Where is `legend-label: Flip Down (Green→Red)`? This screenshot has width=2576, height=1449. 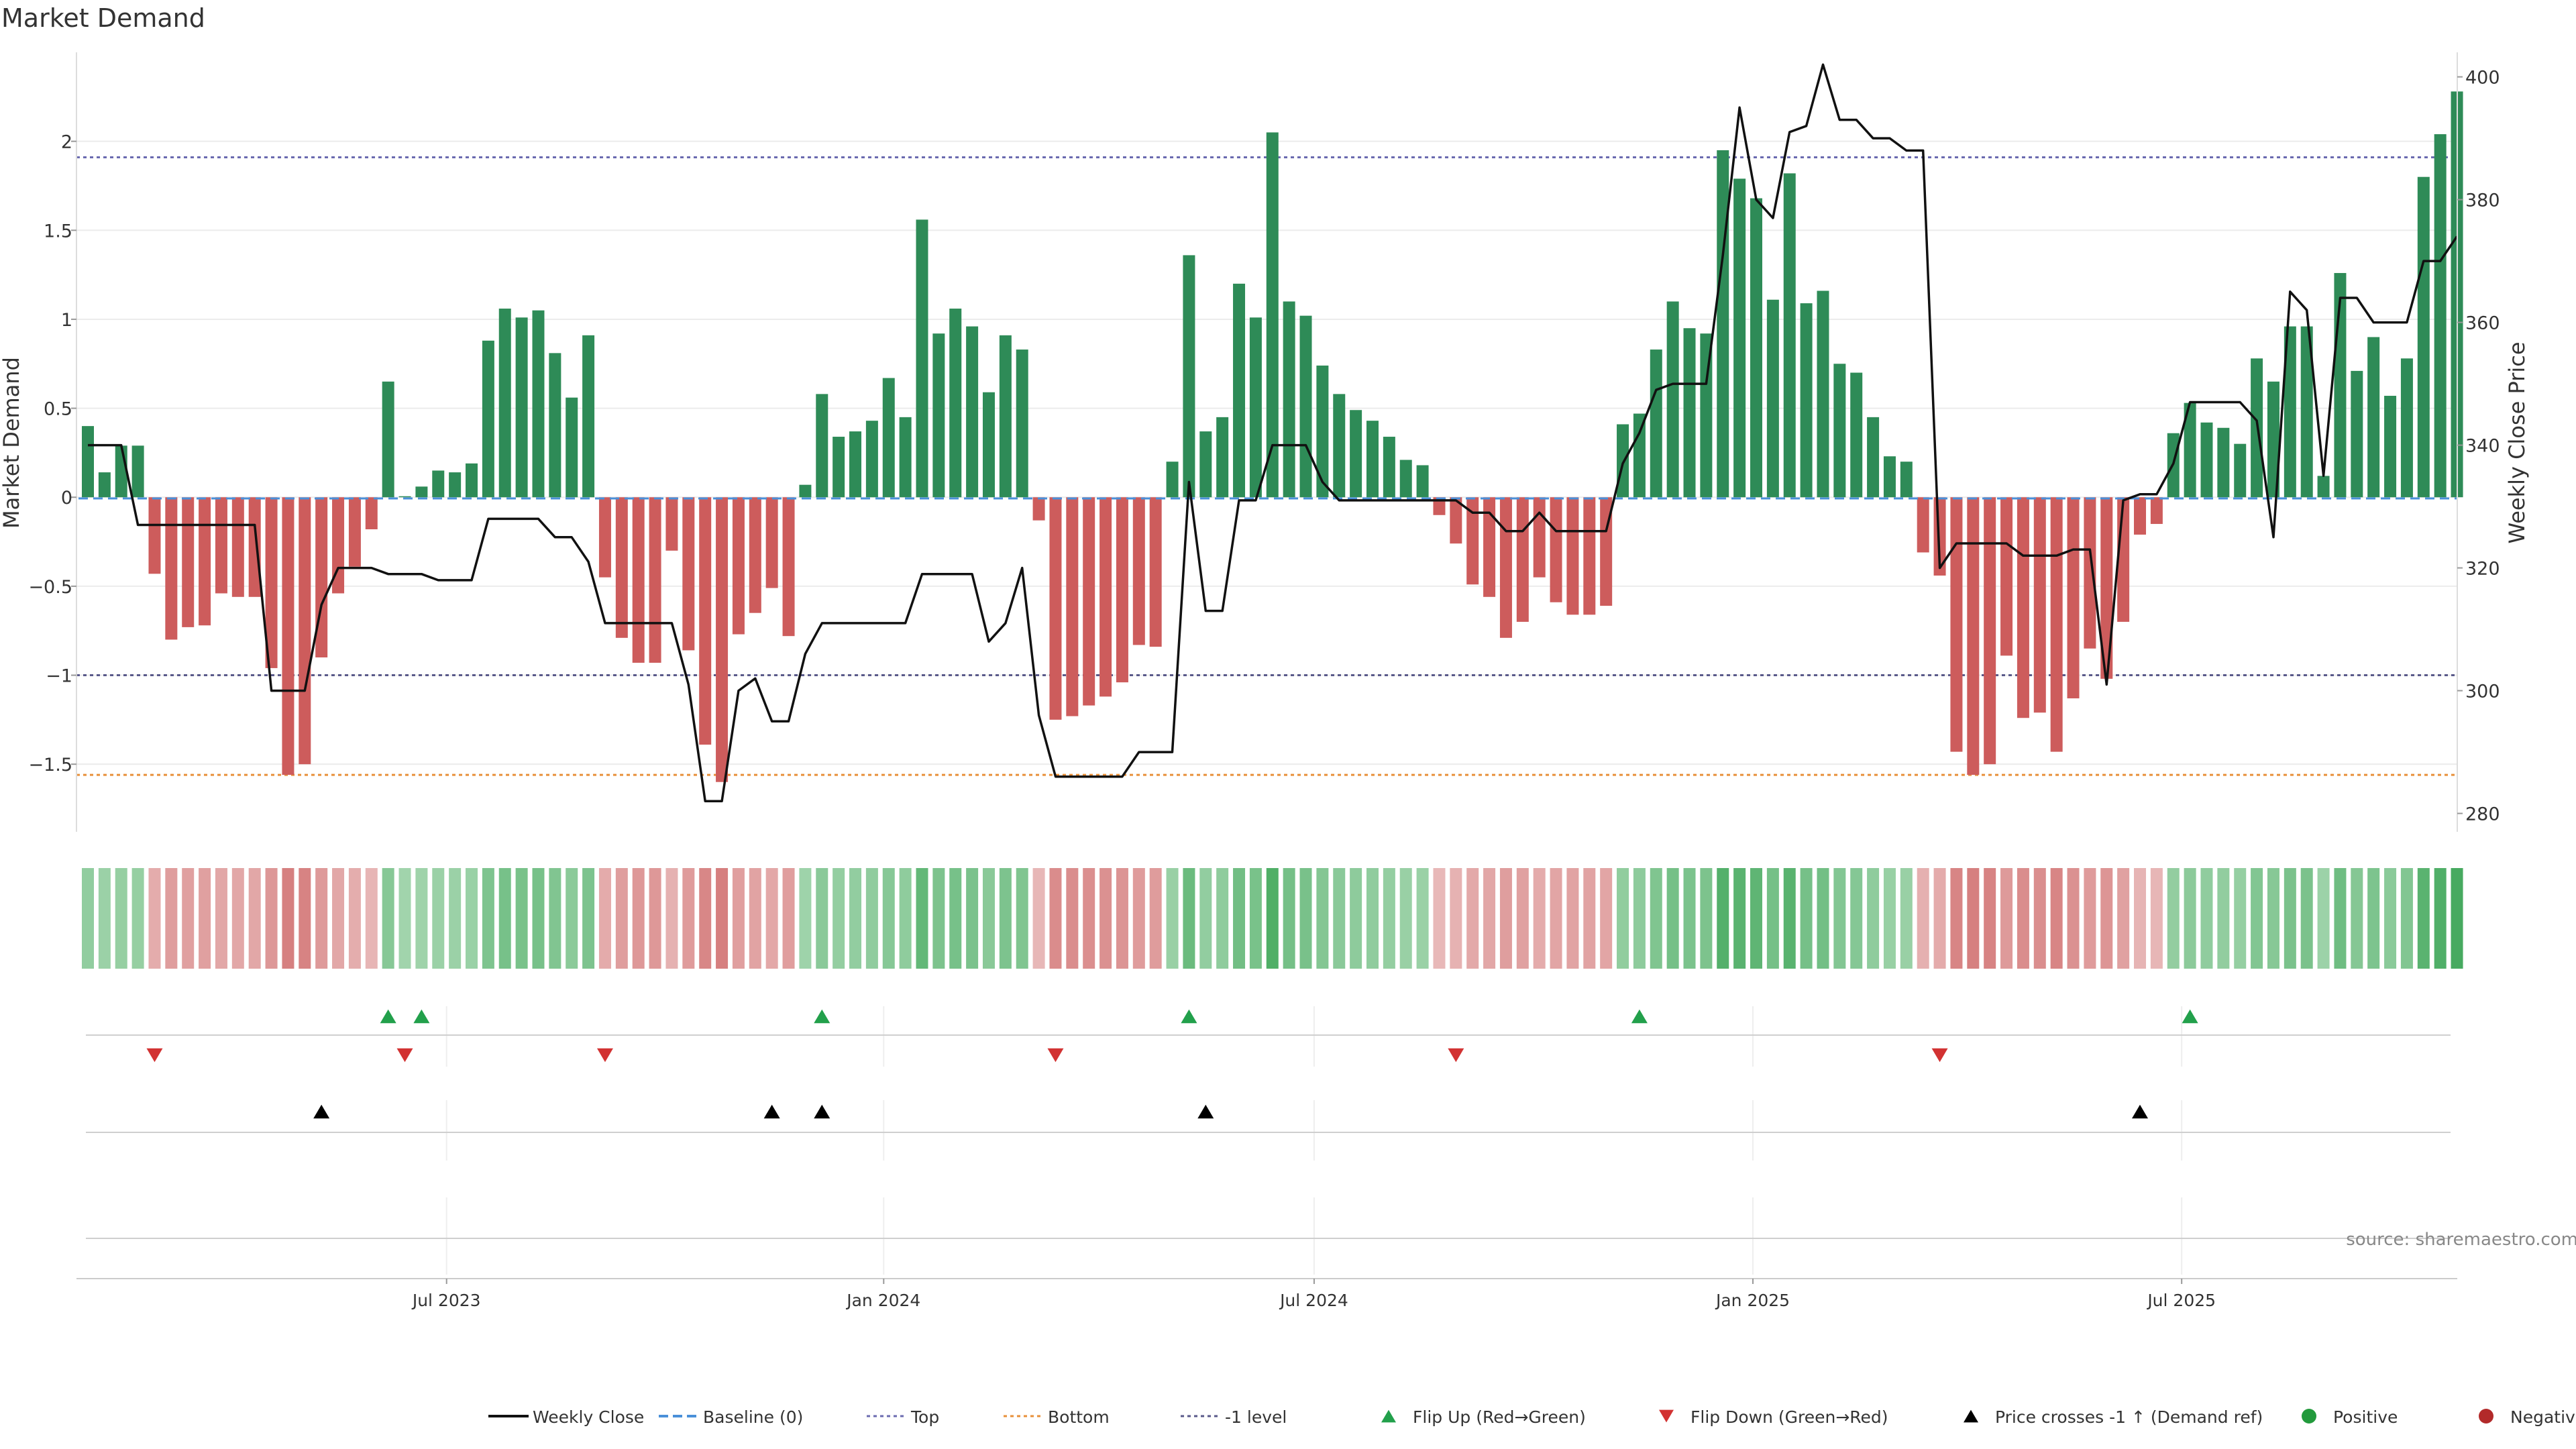 legend-label: Flip Down (Green→Red) is located at coordinates (1789, 1417).